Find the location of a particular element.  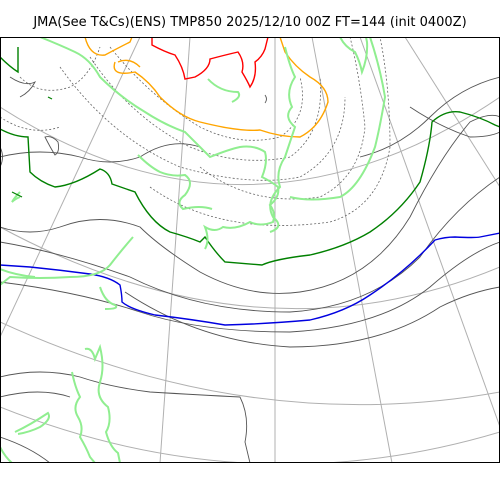

isotherm-orange is located at coordinates (206, 87).